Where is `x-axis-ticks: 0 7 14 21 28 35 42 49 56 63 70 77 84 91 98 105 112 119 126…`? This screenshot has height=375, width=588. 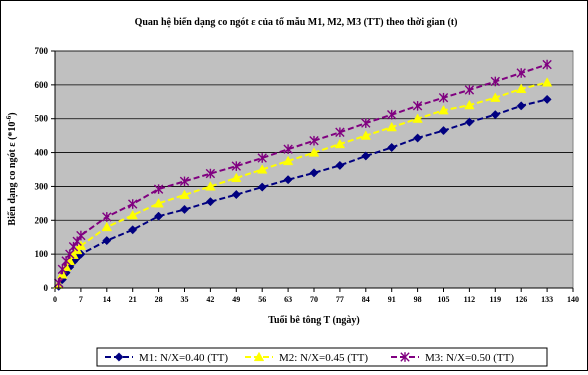
x-axis-ticks: 0 7 14 21 28 35 42 49 56 63 70 77 84 91 98 105 112 119 126… is located at coordinates (316, 296).